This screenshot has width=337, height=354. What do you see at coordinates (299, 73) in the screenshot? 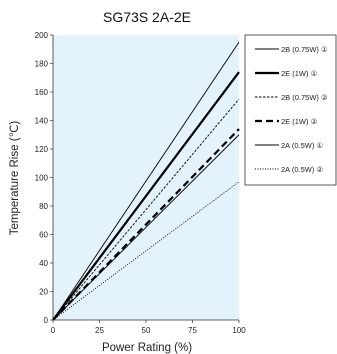
I see `legend-label: 2E (1W) ①` at bounding box center [299, 73].